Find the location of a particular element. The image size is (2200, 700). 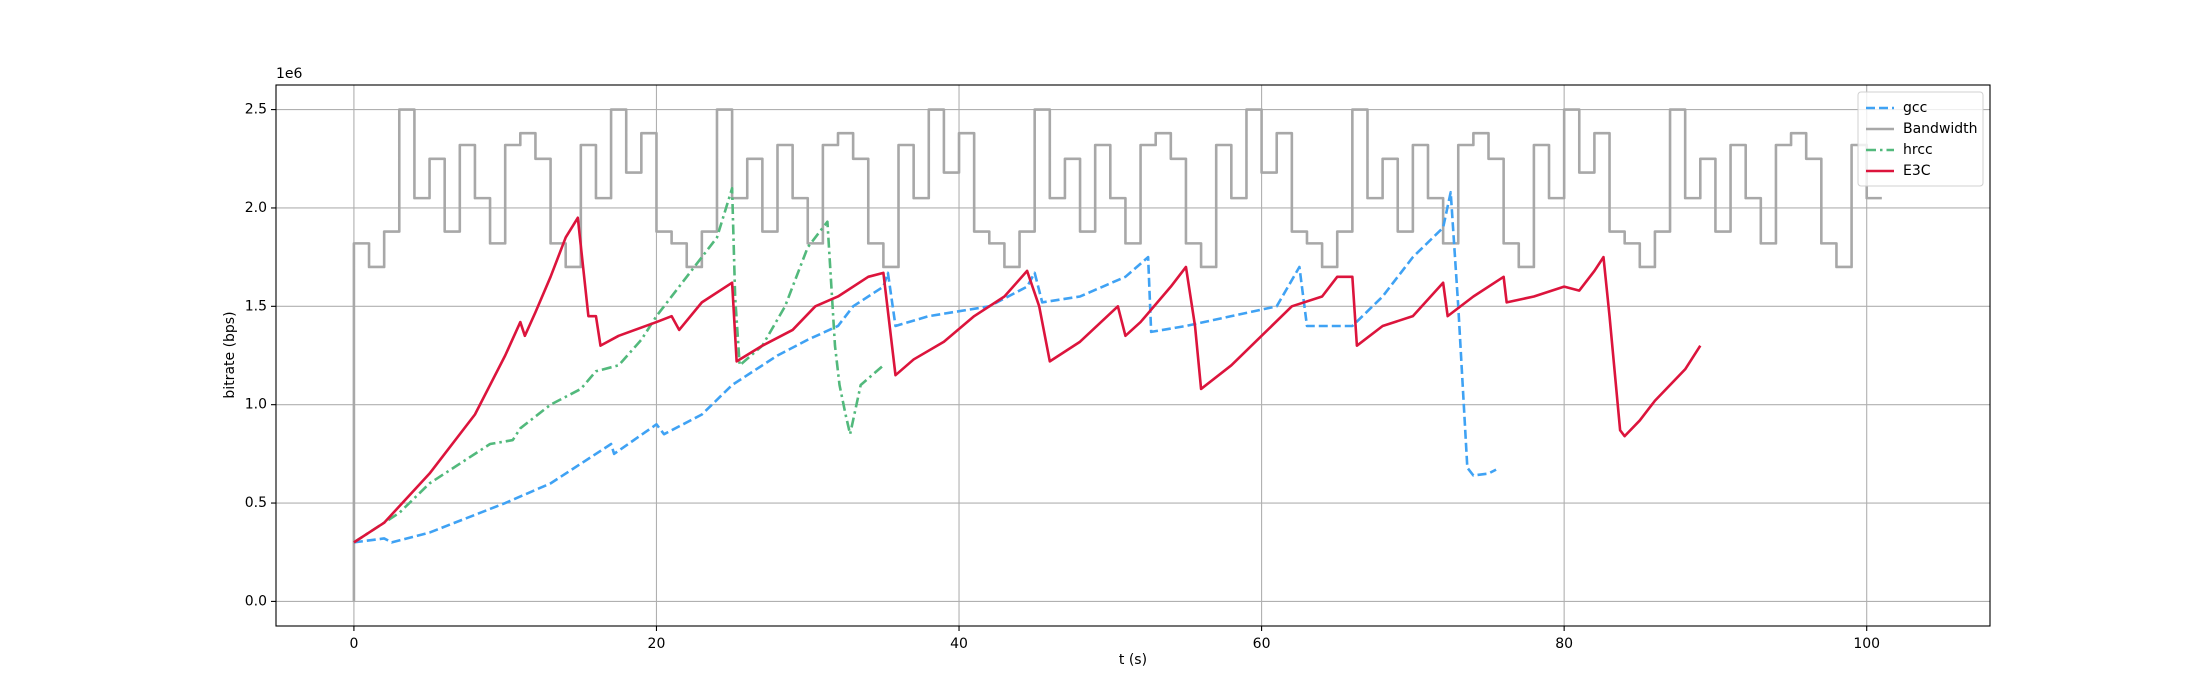

y-tick-label: 2.0 is located at coordinates (256, 208).